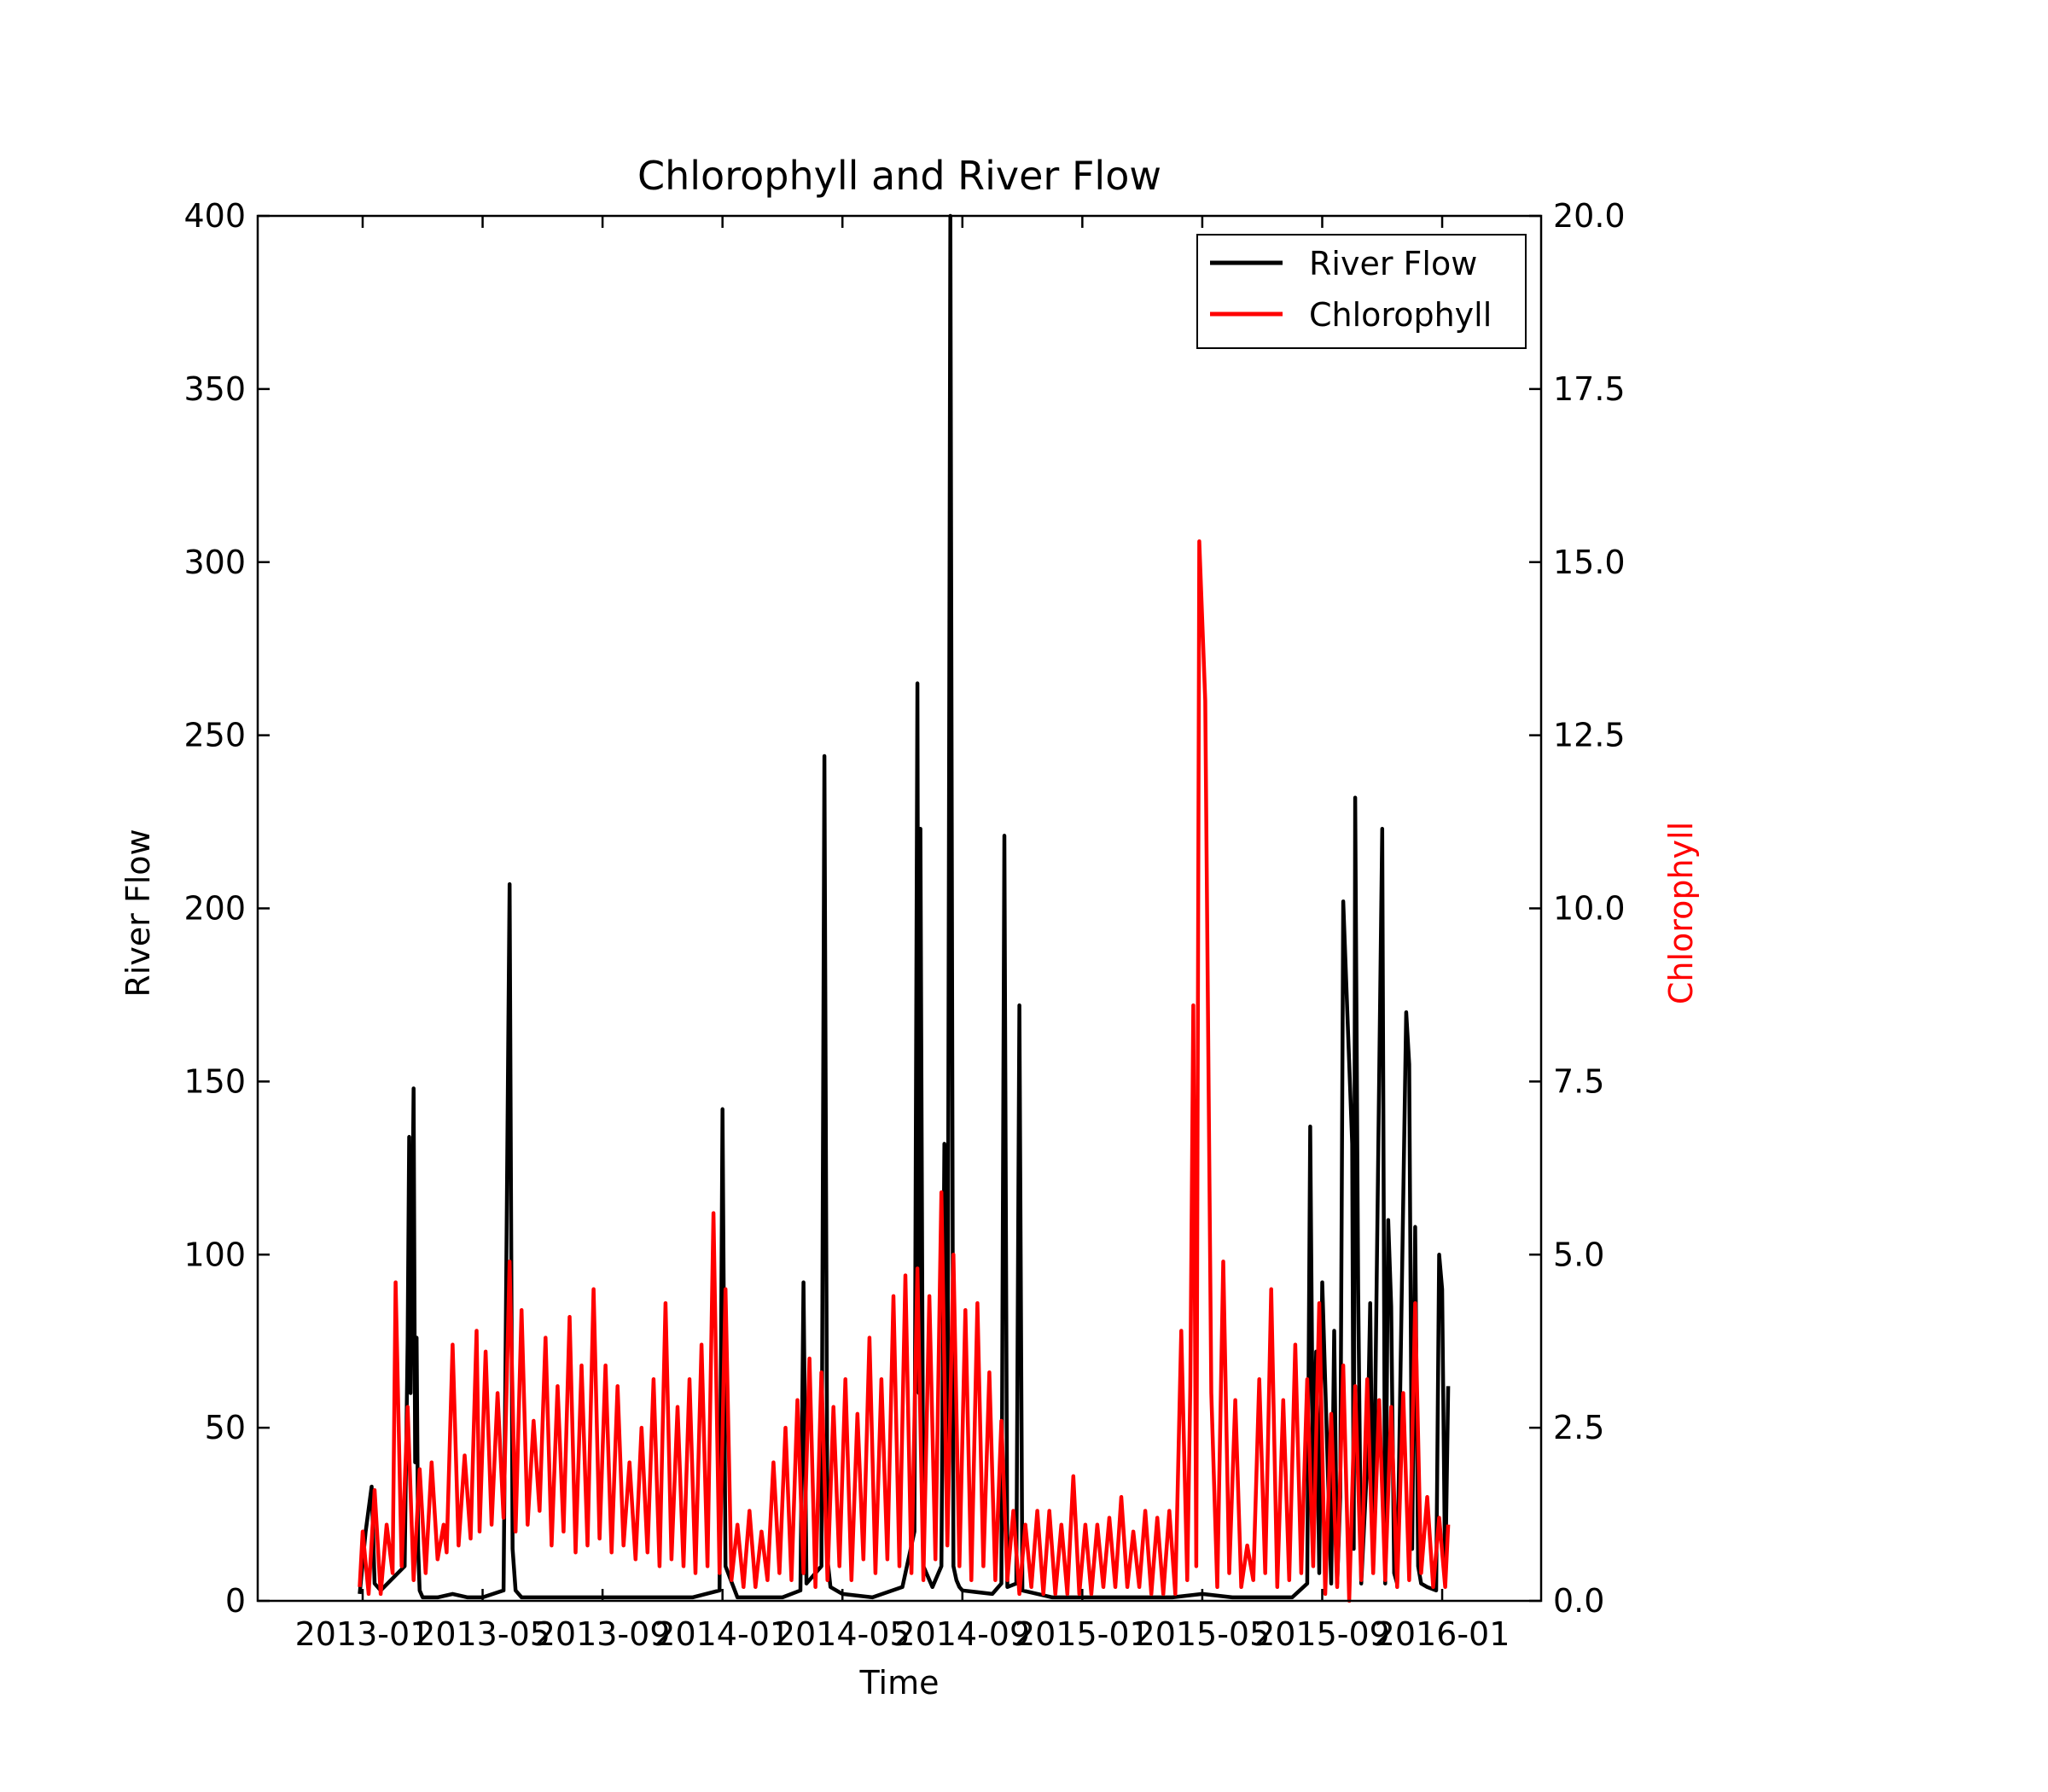  I want to click on y-left-tick-label: 50, so click(226, 1427).